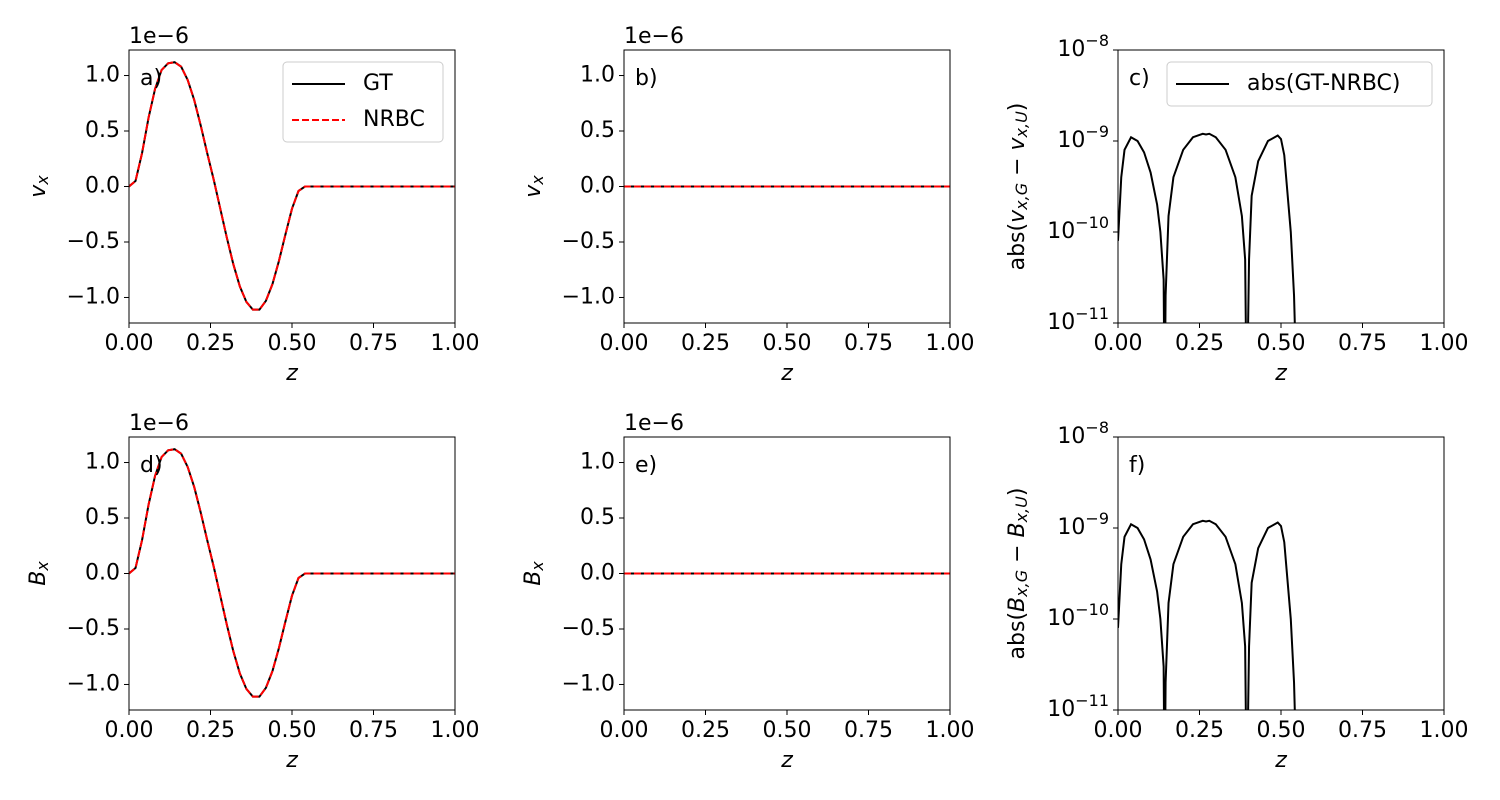 The image size is (1500, 800). What do you see at coordinates (1097, 131) in the screenshot?
I see `tick-power: −9` at bounding box center [1097, 131].